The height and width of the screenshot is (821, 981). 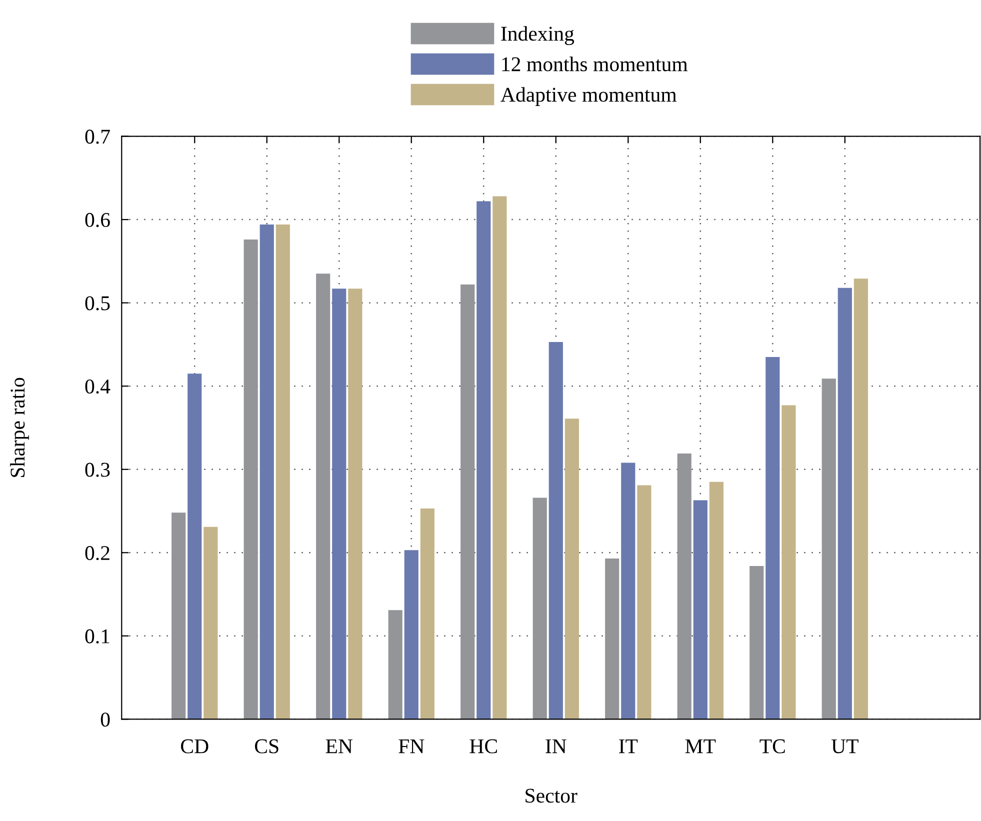 What do you see at coordinates (97, 386) in the screenshot?
I see `y-tick-label: 0.4` at bounding box center [97, 386].